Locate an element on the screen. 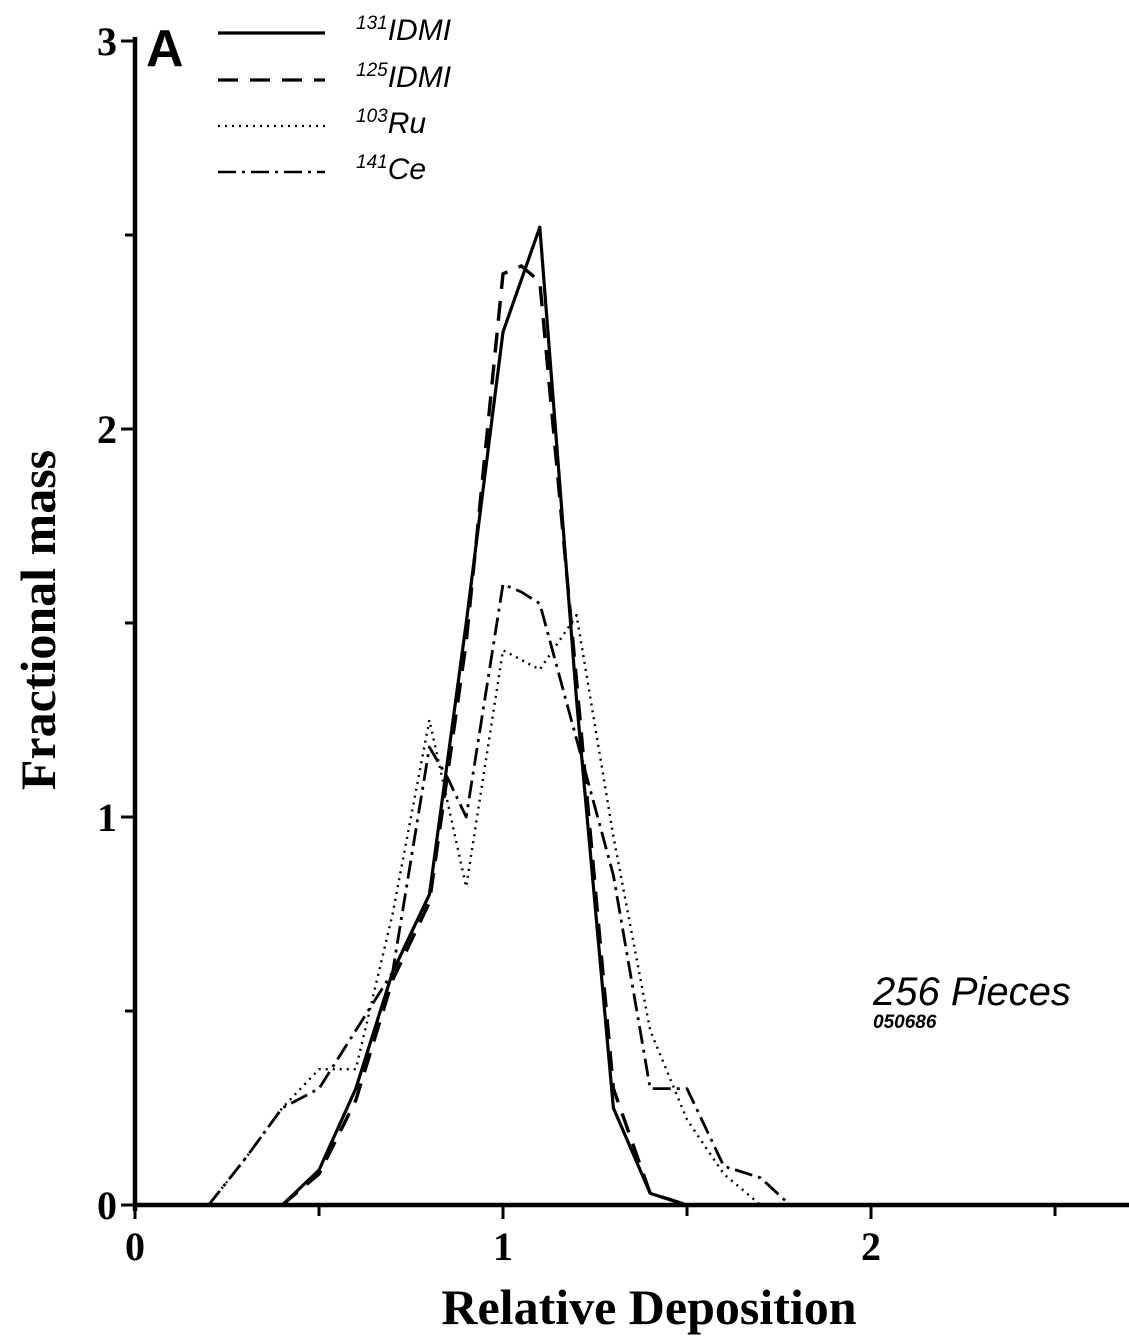  annotation-code: 050686 is located at coordinates (905, 1022).